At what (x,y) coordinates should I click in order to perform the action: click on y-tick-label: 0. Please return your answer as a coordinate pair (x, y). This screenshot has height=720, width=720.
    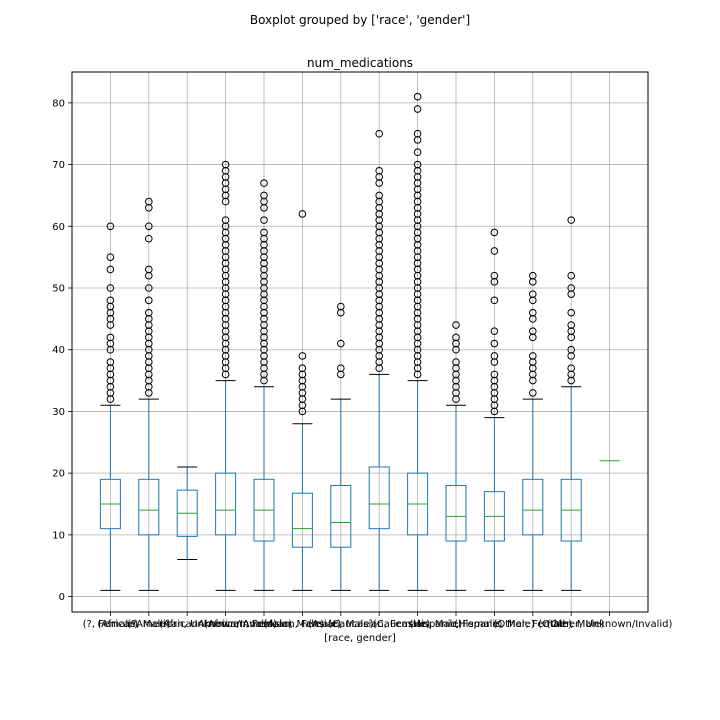
    Looking at the image, I should click on (62, 597).